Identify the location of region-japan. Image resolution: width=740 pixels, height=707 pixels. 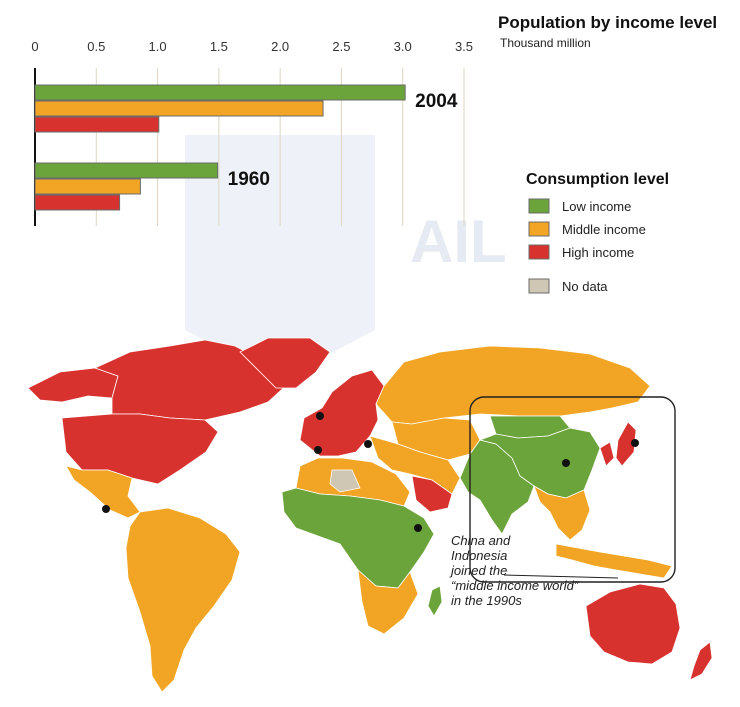
(626, 444).